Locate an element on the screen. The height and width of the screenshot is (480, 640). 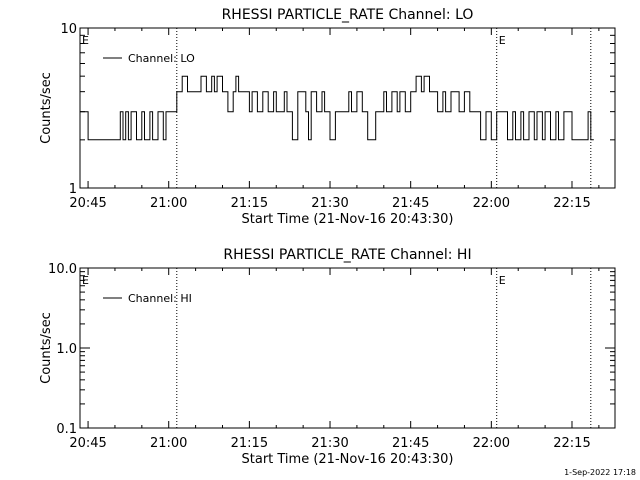
panel1-y-tick-label: 1 is located at coordinates (73, 189).